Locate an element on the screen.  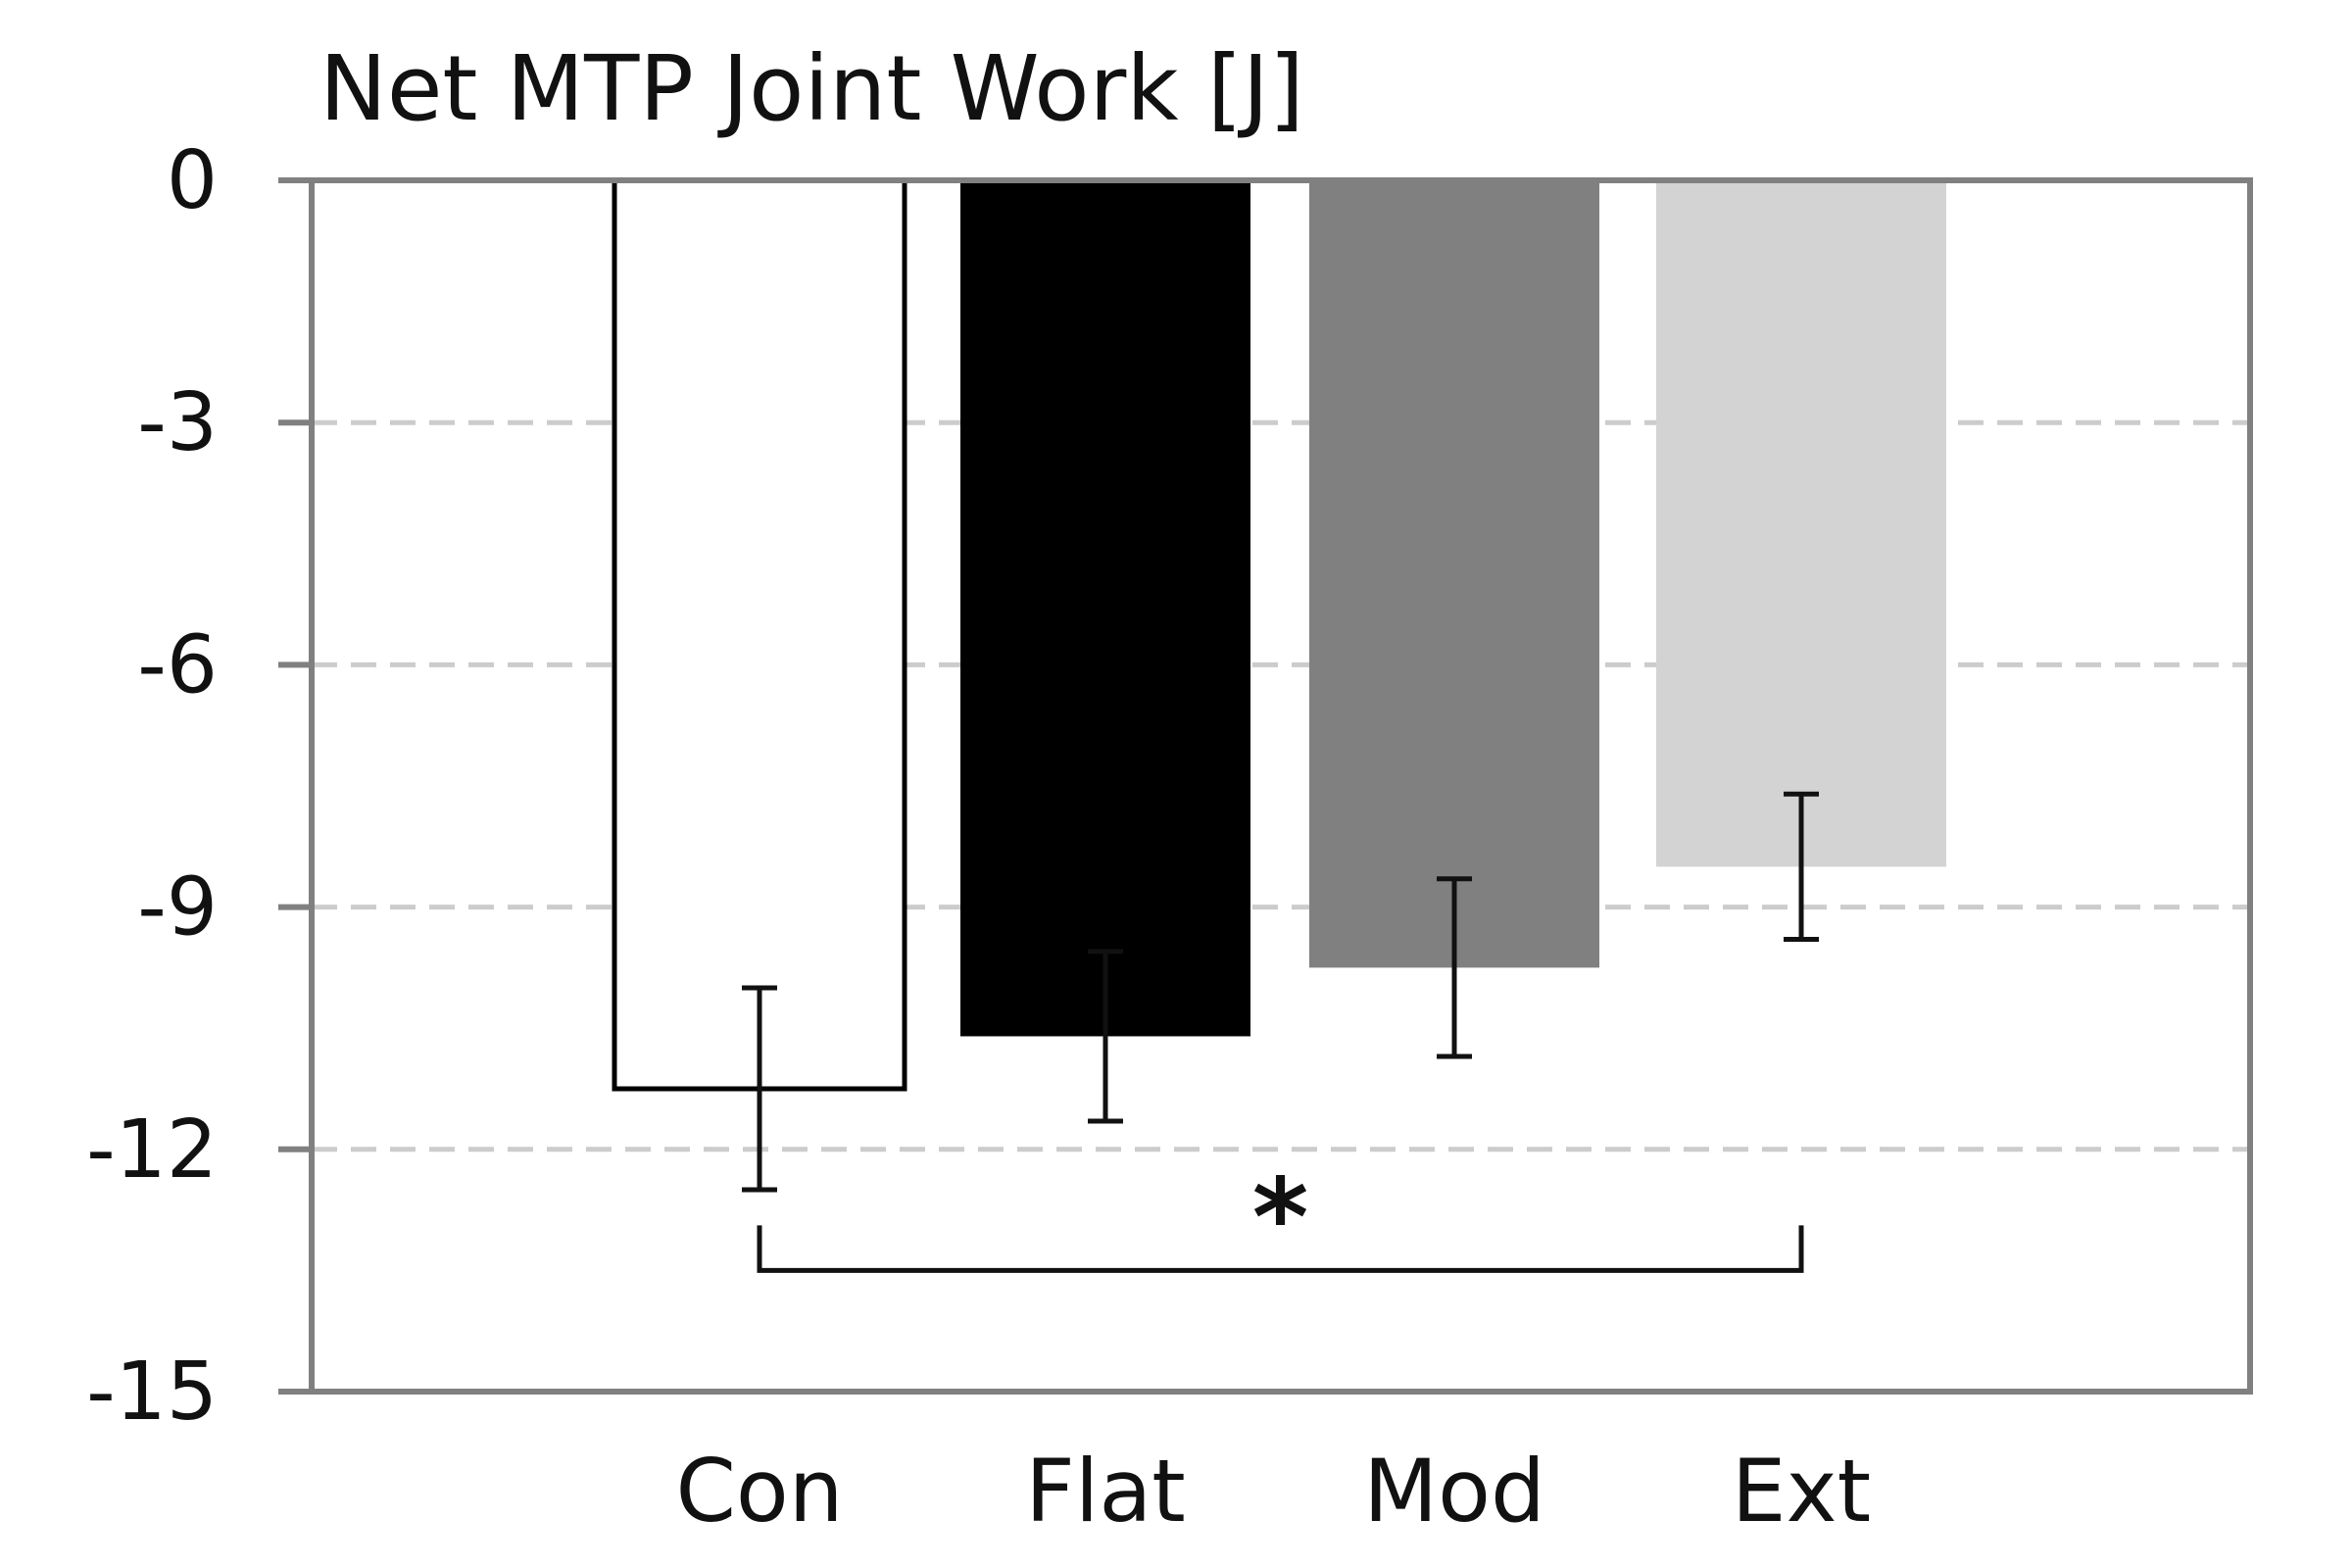
y-tick-label-3: -9 is located at coordinates (177, 908).